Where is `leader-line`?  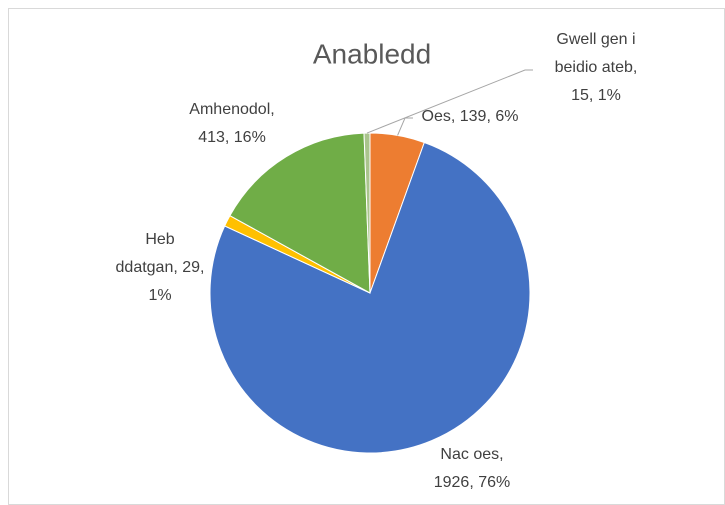 leader-line is located at coordinates (449, 101).